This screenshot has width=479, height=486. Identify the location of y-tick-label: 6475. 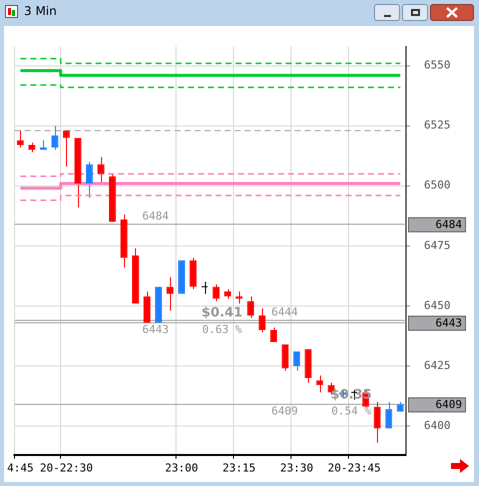
(437, 245).